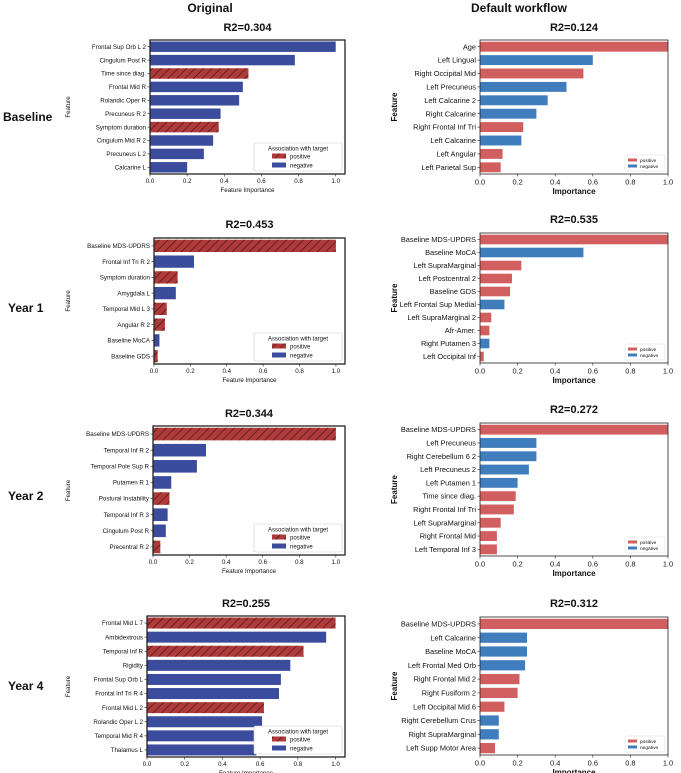  I want to click on y-tick-label: Right Frontal Mid, so click(448, 536).